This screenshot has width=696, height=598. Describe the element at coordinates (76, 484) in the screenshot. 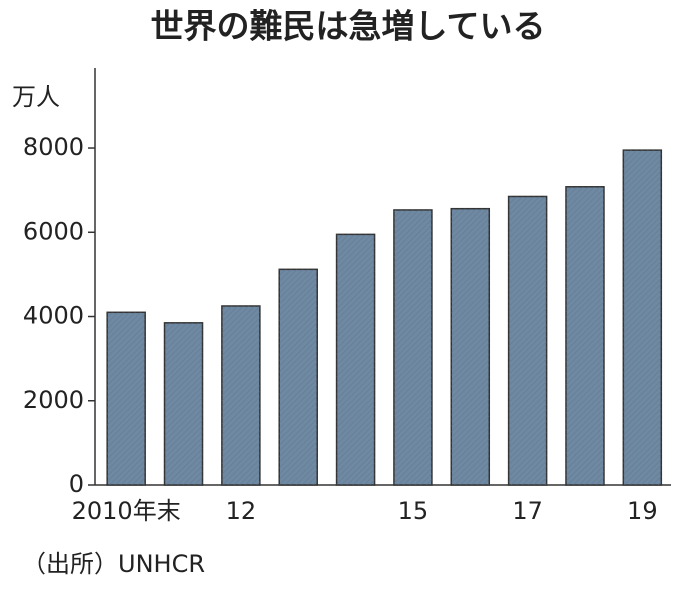

I see `y-tick-label: 0` at that location.